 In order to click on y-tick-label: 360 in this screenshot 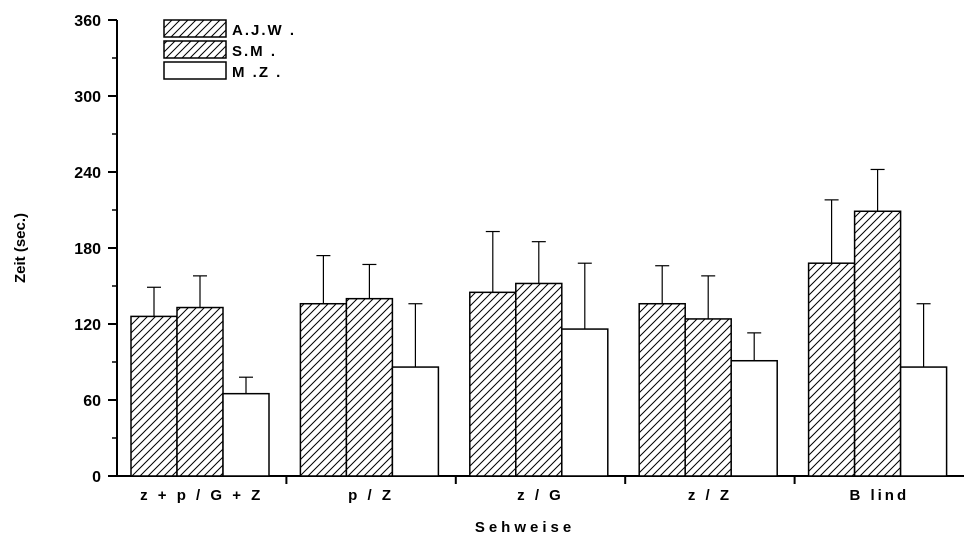, I will do `click(87, 21)`.